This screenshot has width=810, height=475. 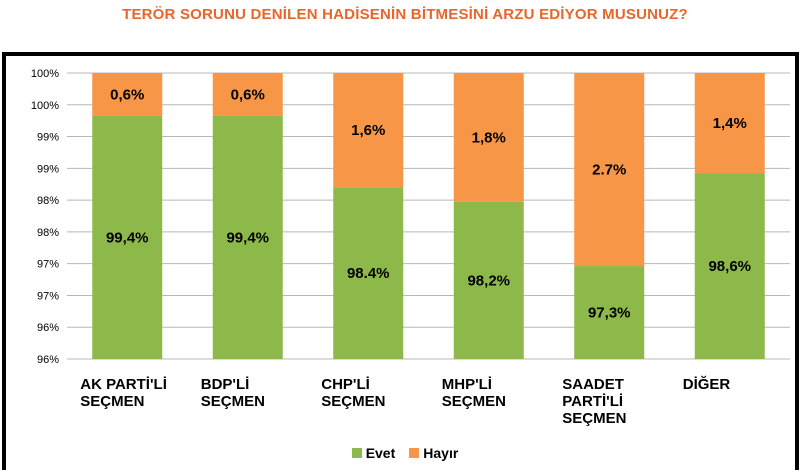 I want to click on x-tick-label-line: CHP'Lİ, so click(x=345, y=384).